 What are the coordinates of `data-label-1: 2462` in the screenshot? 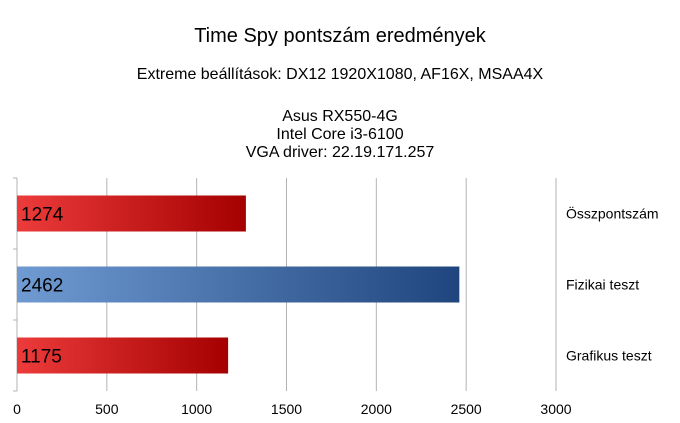 It's located at (42, 286).